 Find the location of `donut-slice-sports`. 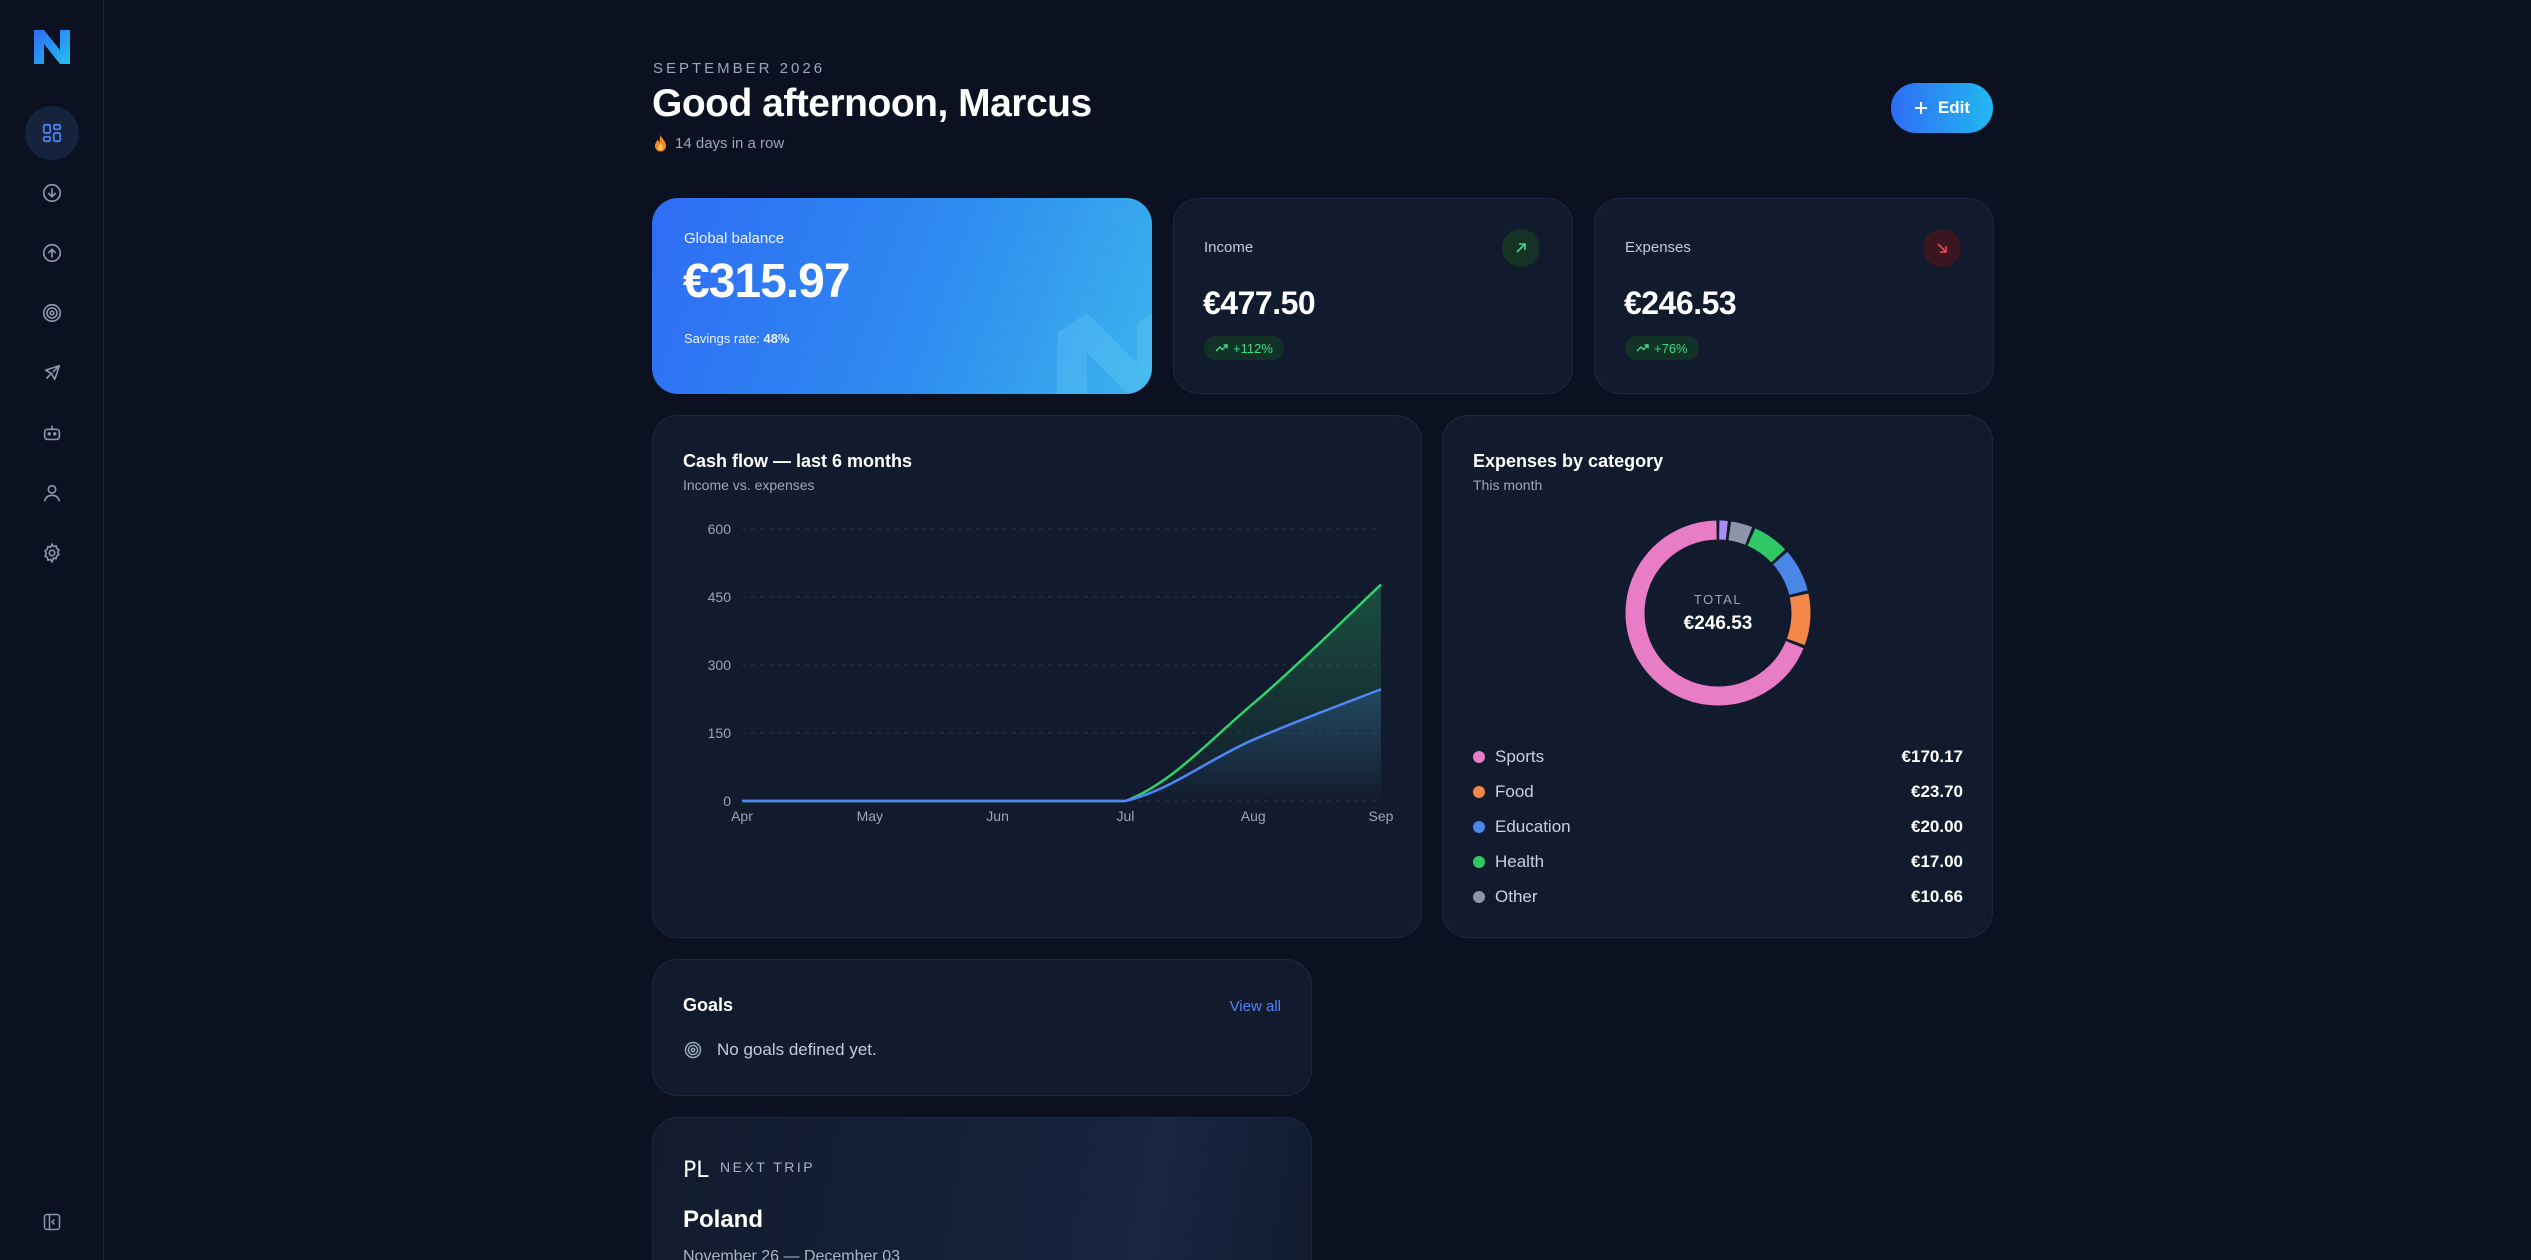

donut-slice-sports is located at coordinates (1718, 613).